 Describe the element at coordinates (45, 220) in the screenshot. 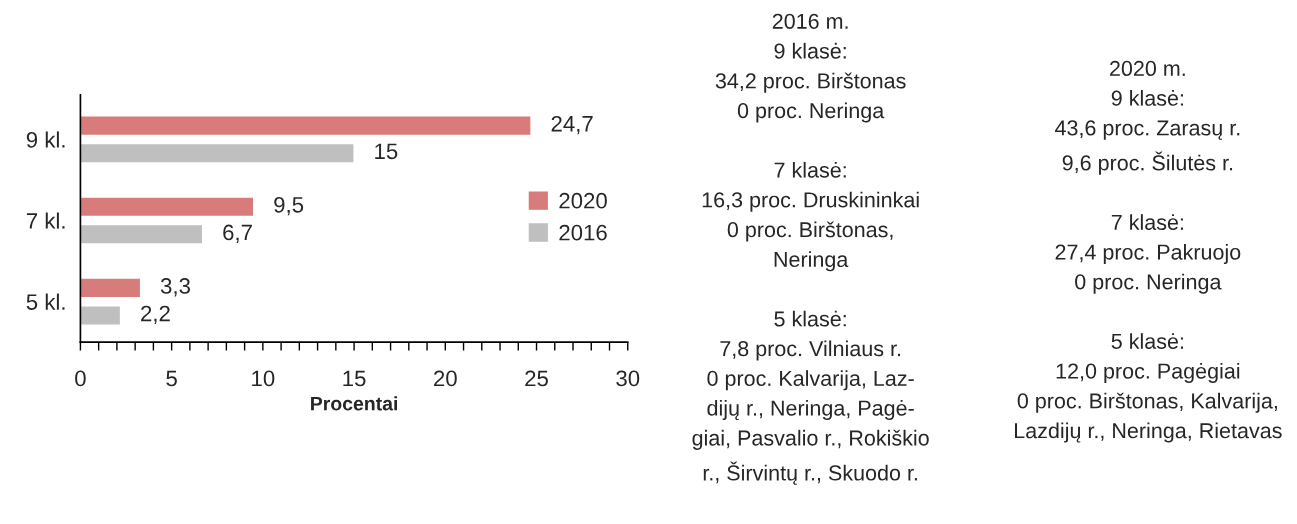

I see `y-tick-label: 7 kl.` at that location.